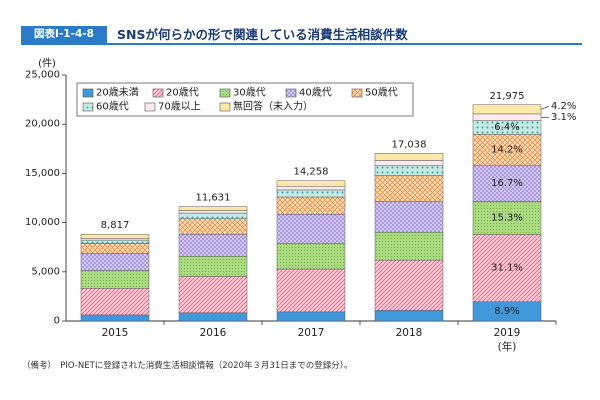  What do you see at coordinates (273, 106) in the screenshot?
I see `legend-label: 無回答（未入力）` at bounding box center [273, 106].